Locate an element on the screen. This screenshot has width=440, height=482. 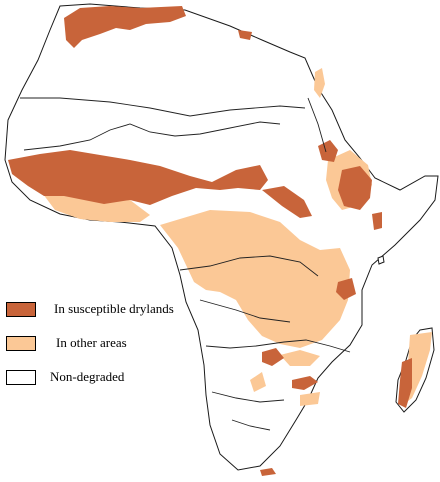
legend-swatch-drylands is located at coordinates (21, 309).